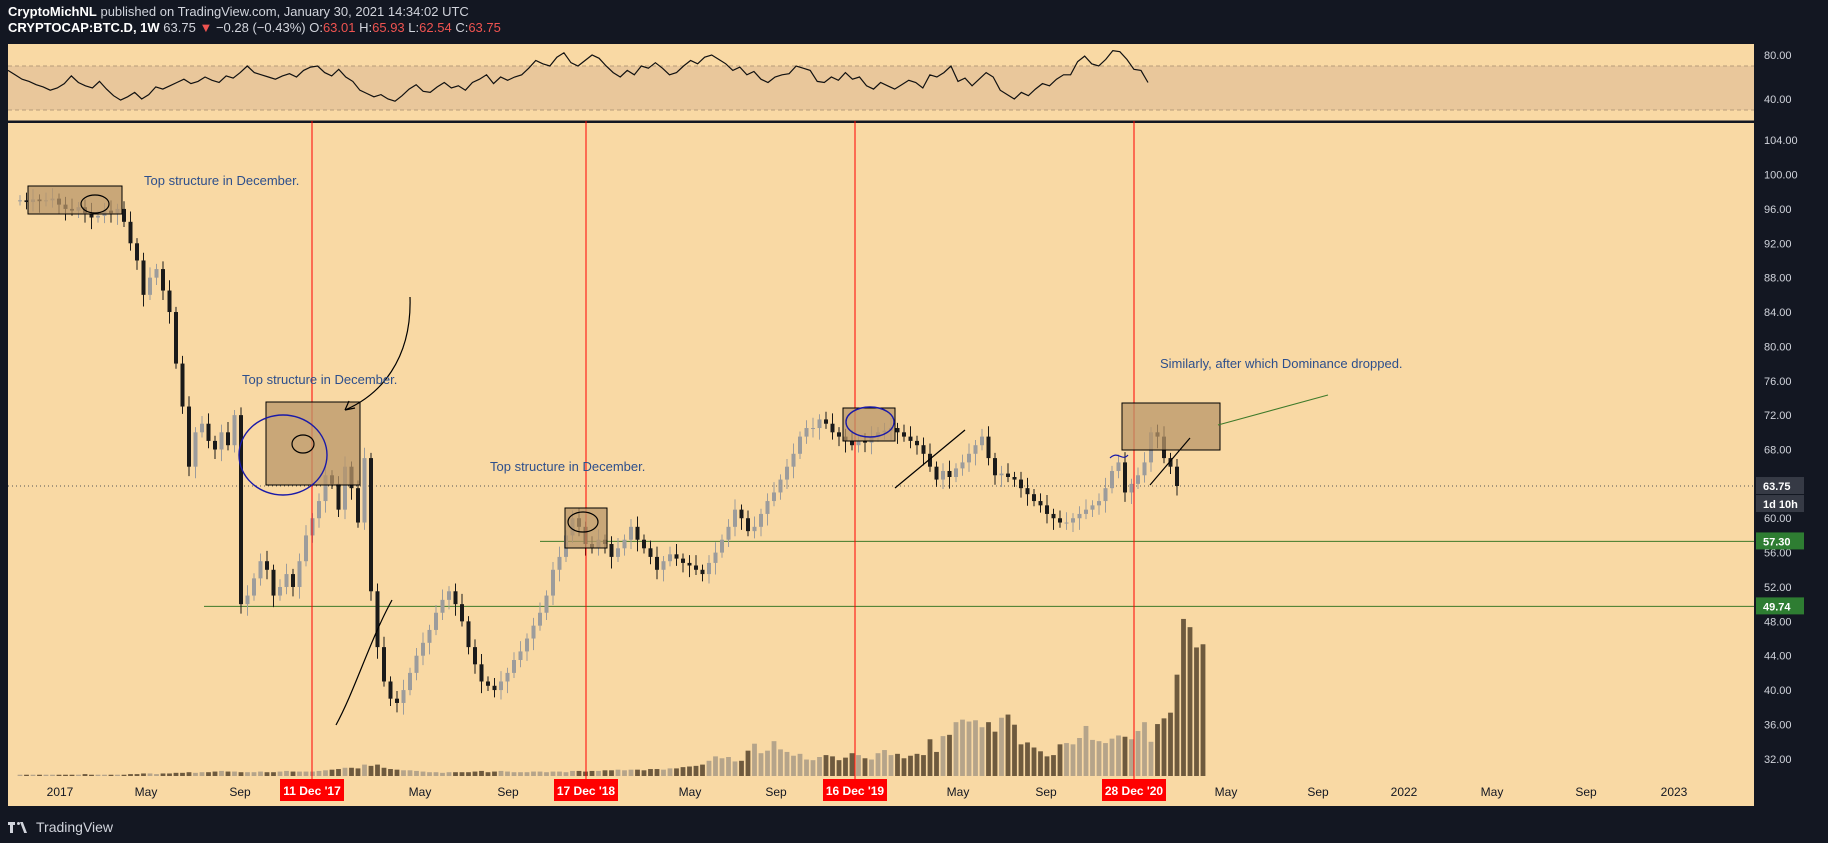 The image size is (1828, 843). What do you see at coordinates (60, 827) in the screenshot?
I see `tradingview-logo: TradingView` at bounding box center [60, 827].